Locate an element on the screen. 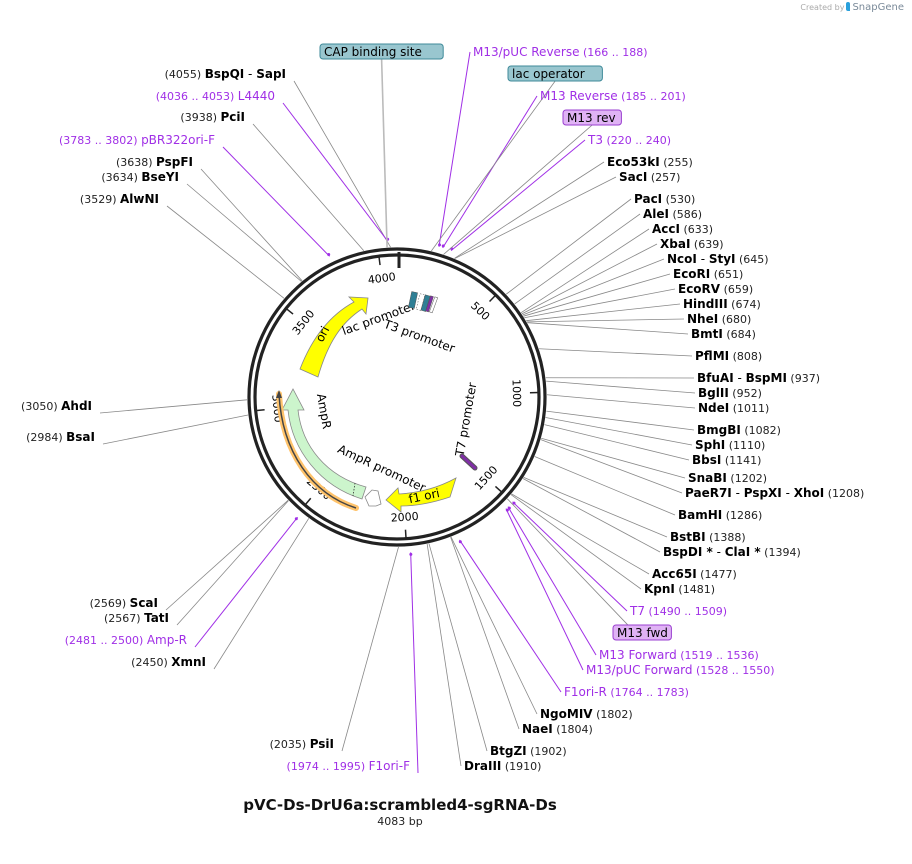 Image resolution: width=912 pixels, height=864 pixels. enzyme-label: (3529) AlwNI is located at coordinates (119, 199).